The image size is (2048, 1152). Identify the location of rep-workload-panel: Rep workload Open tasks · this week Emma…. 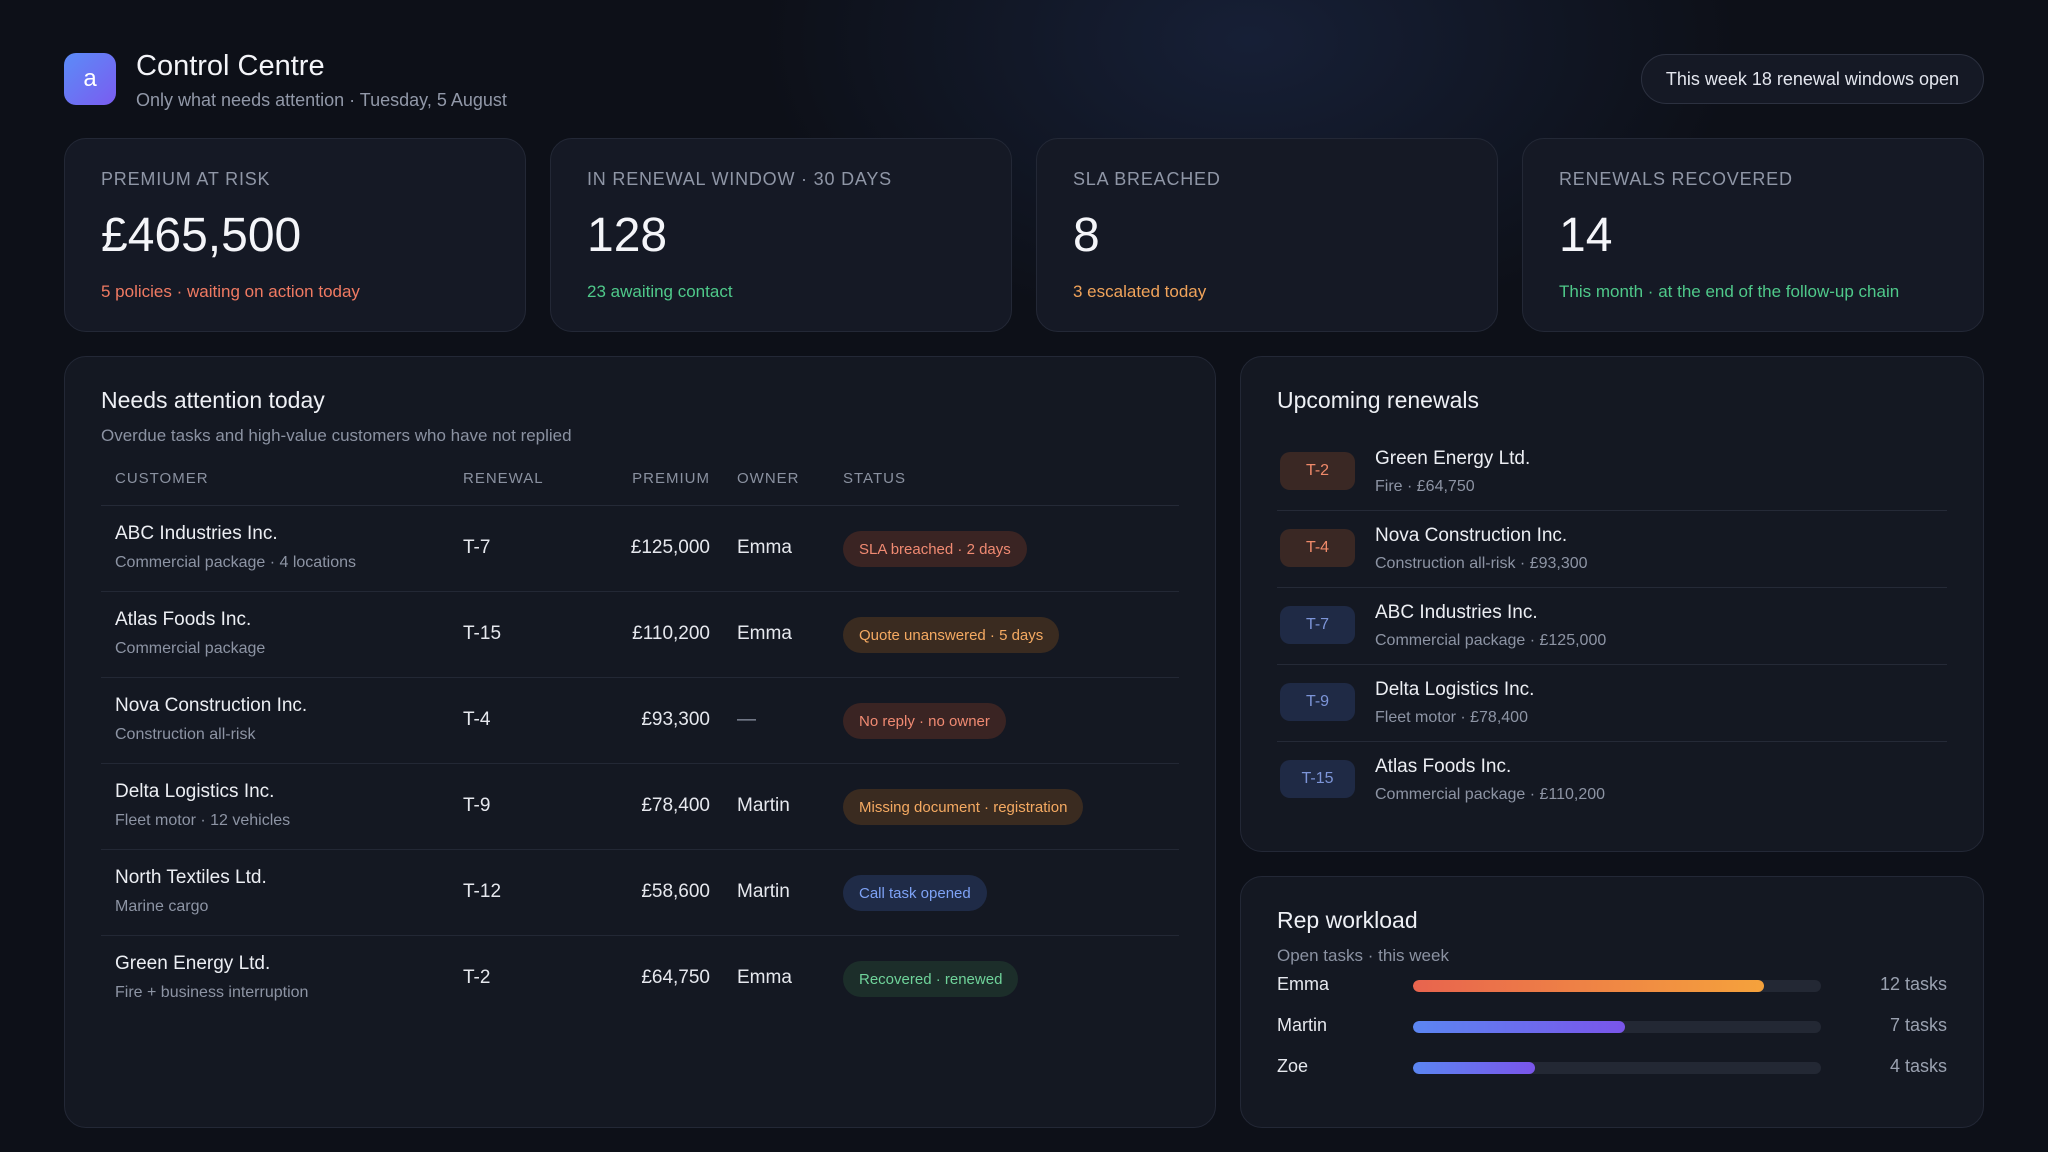
(1612, 1002).